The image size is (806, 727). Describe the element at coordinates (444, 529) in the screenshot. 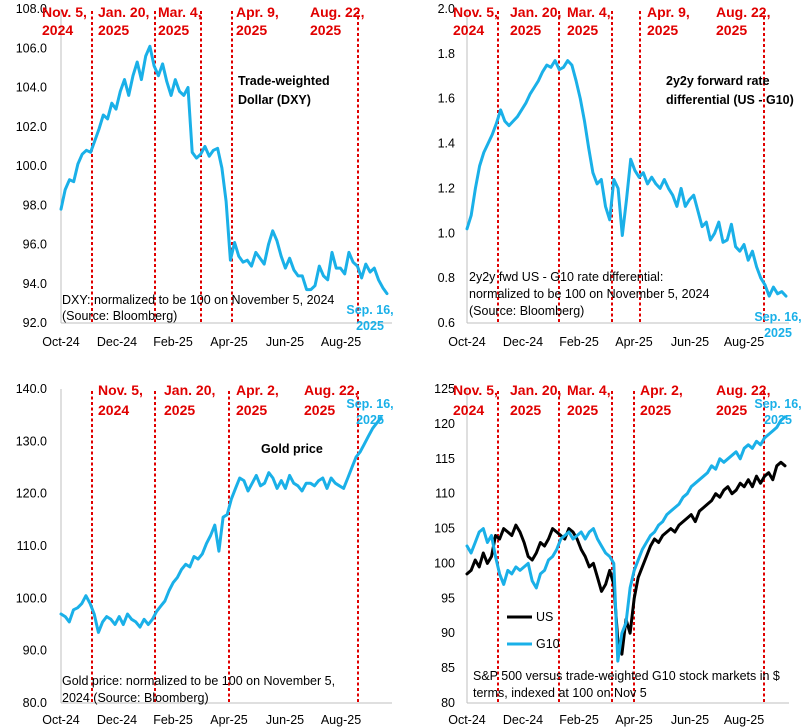

I see `y-tick-label: 105` at that location.